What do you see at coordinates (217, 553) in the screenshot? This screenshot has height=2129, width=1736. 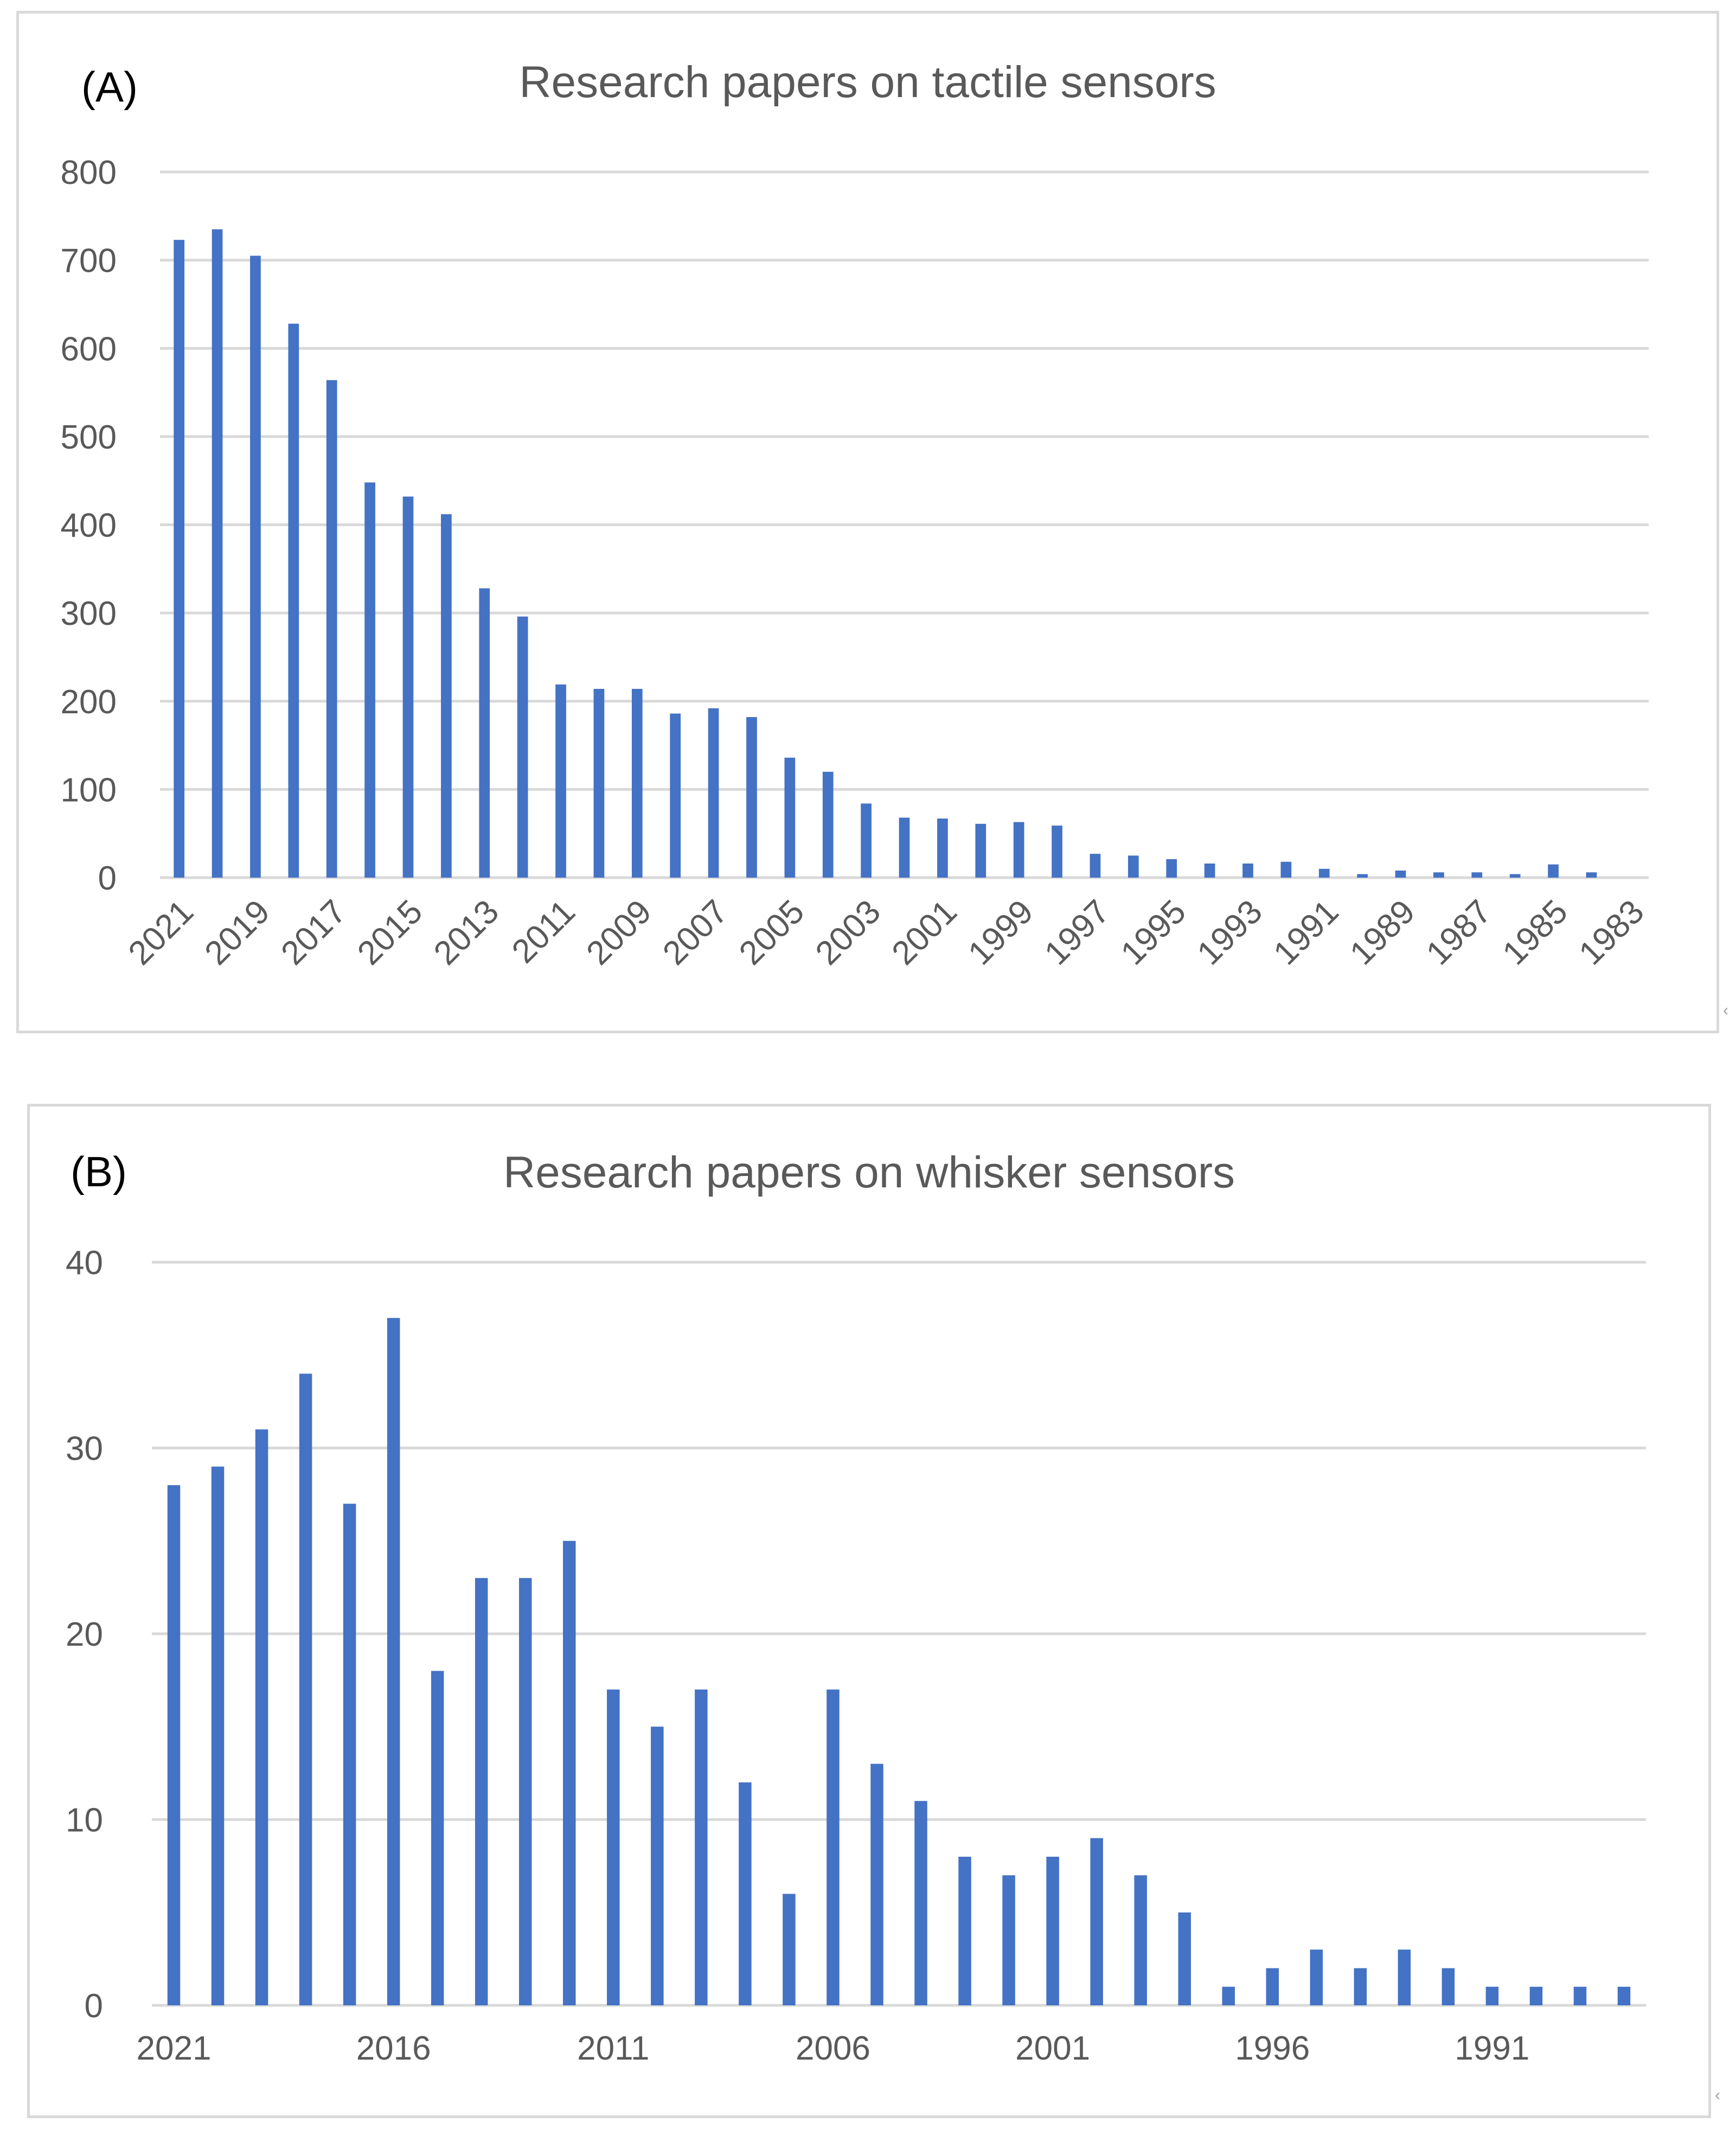 I see `bar-2020` at bounding box center [217, 553].